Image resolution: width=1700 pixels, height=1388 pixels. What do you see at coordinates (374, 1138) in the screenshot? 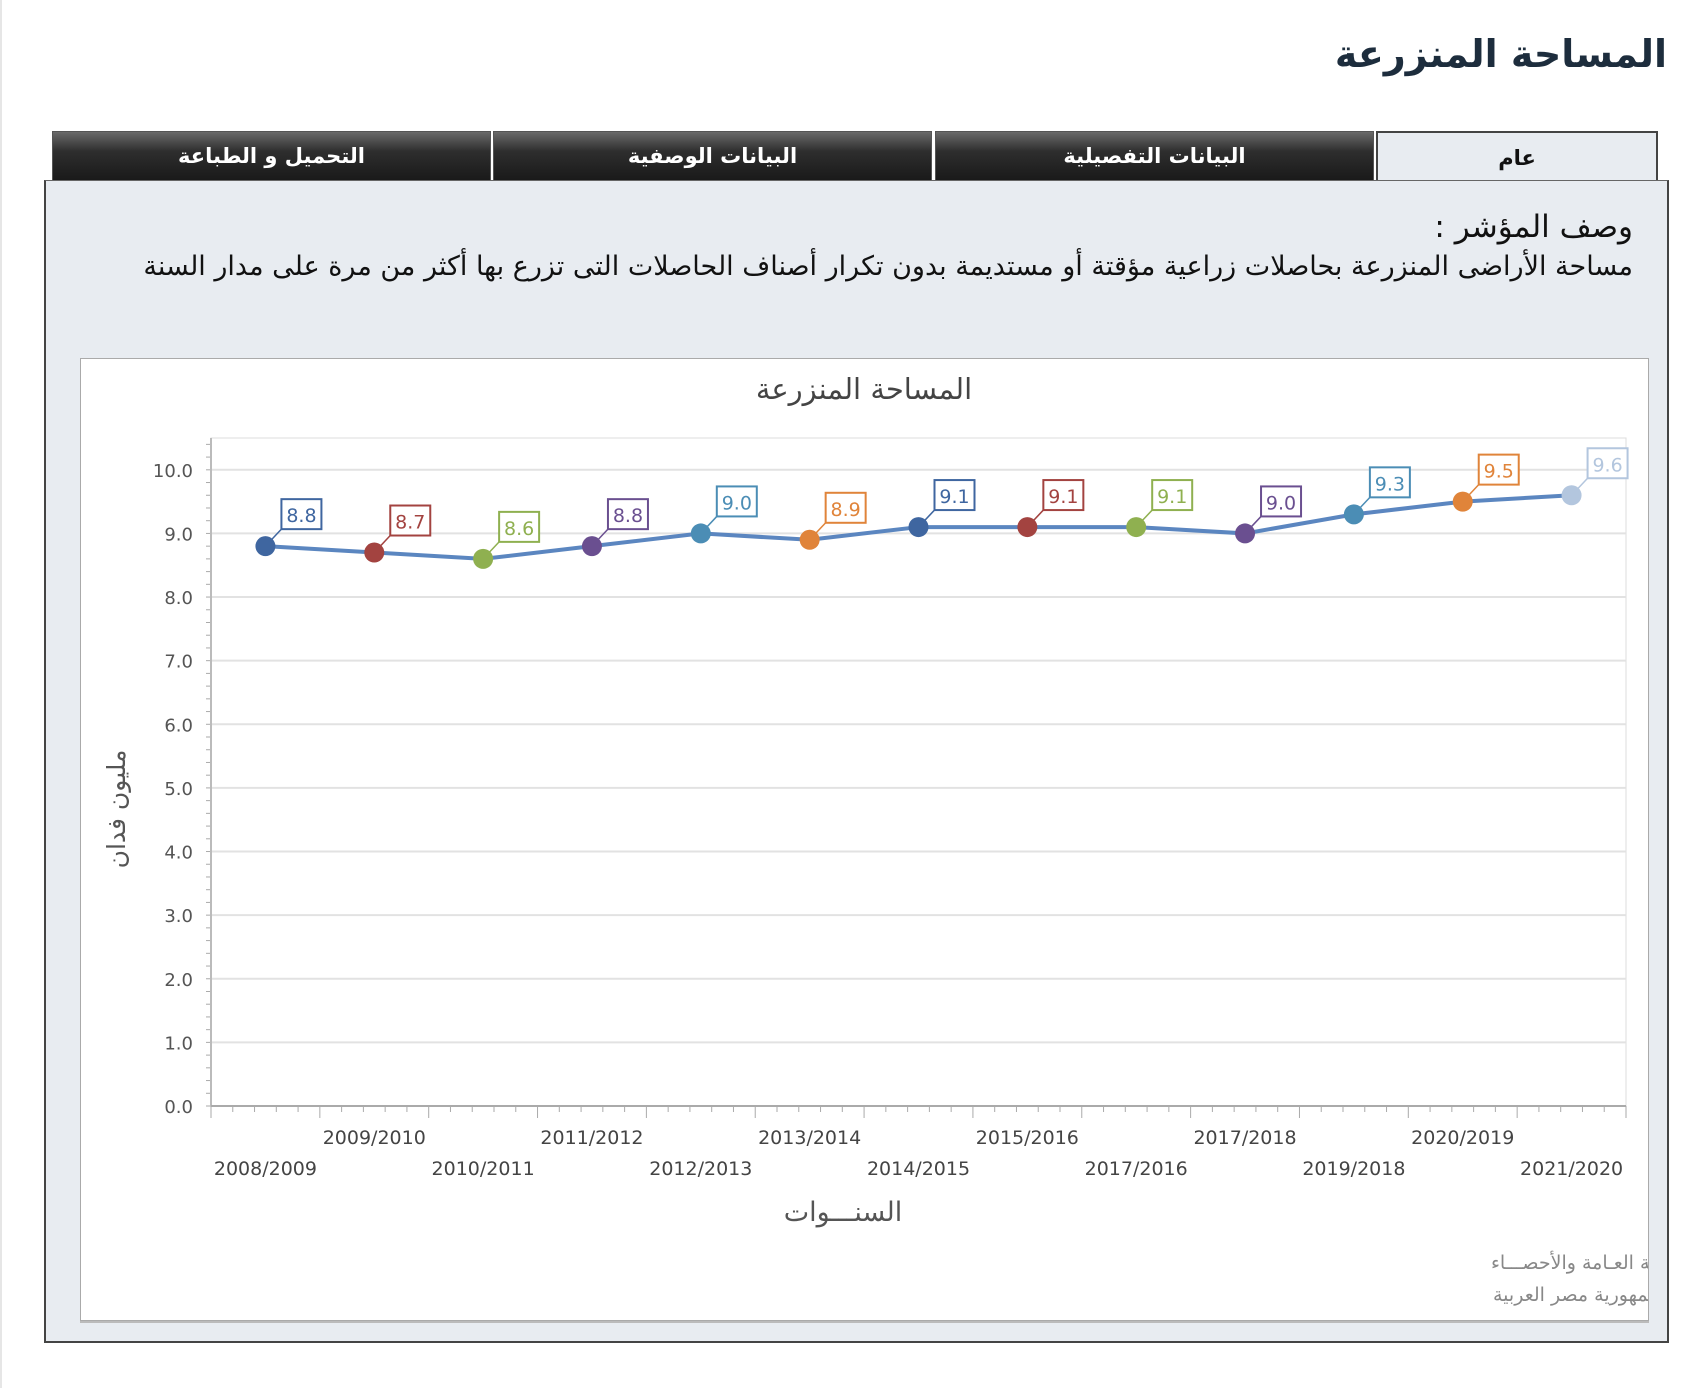
I see `x-tick-label: 2009/2010` at bounding box center [374, 1138].